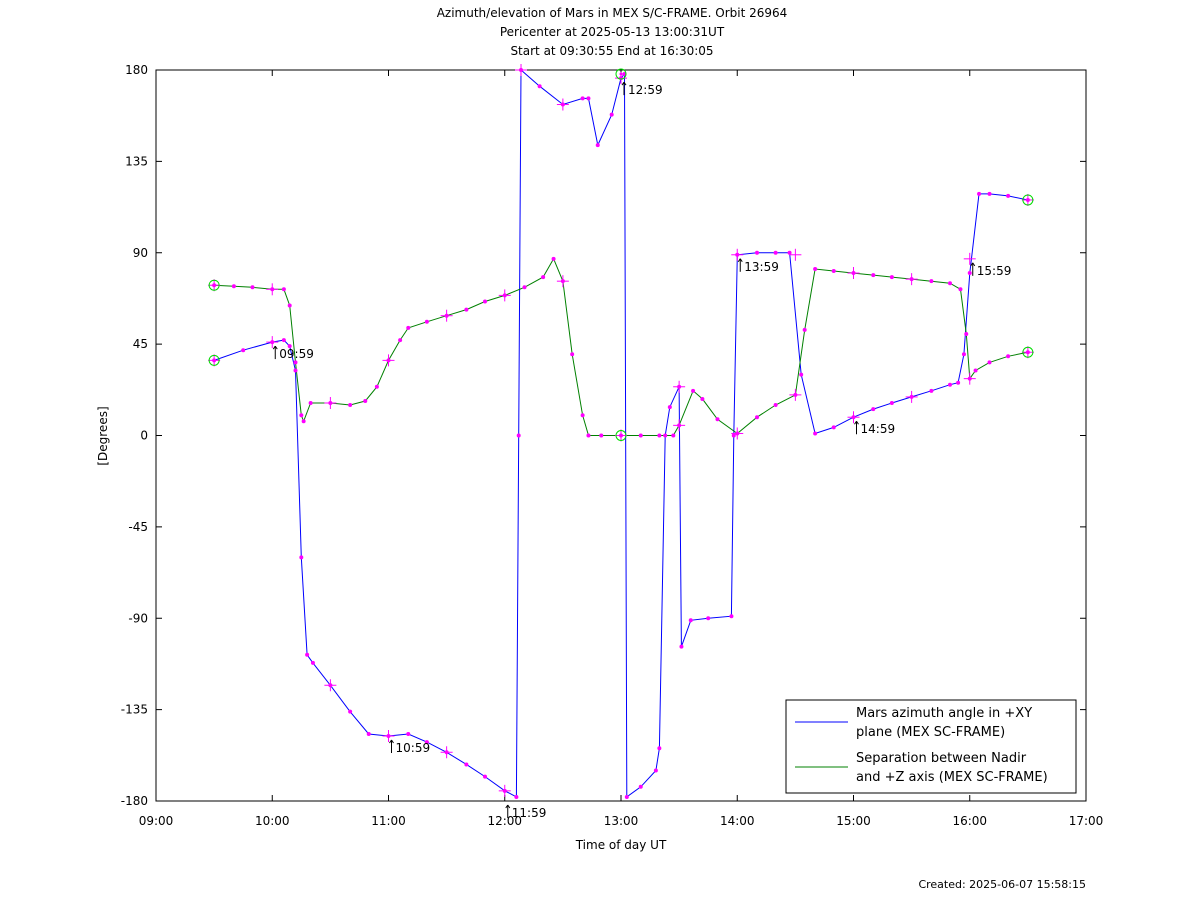 Image resolution: width=1200 pixels, height=901 pixels. Describe the element at coordinates (621, 845) in the screenshot. I see `x-axis-label: Time of day UT` at that location.